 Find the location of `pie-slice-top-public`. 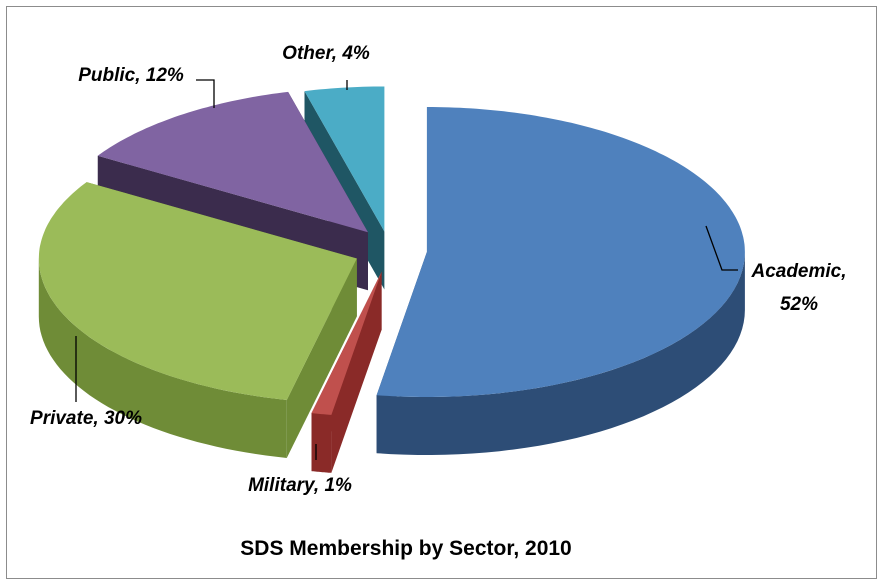

pie-slice-top-public is located at coordinates (232, 162).